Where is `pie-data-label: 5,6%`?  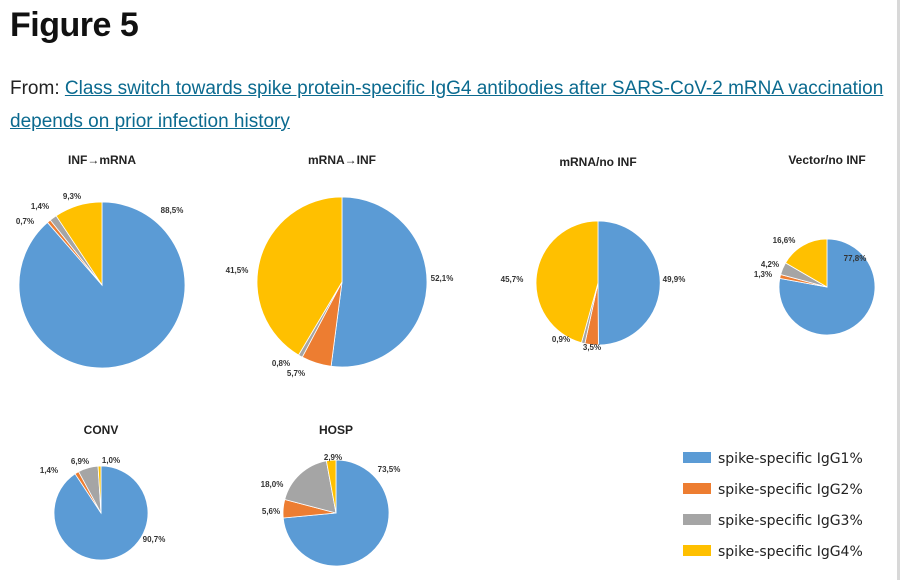
pie-data-label: 5,6% is located at coordinates (271, 511).